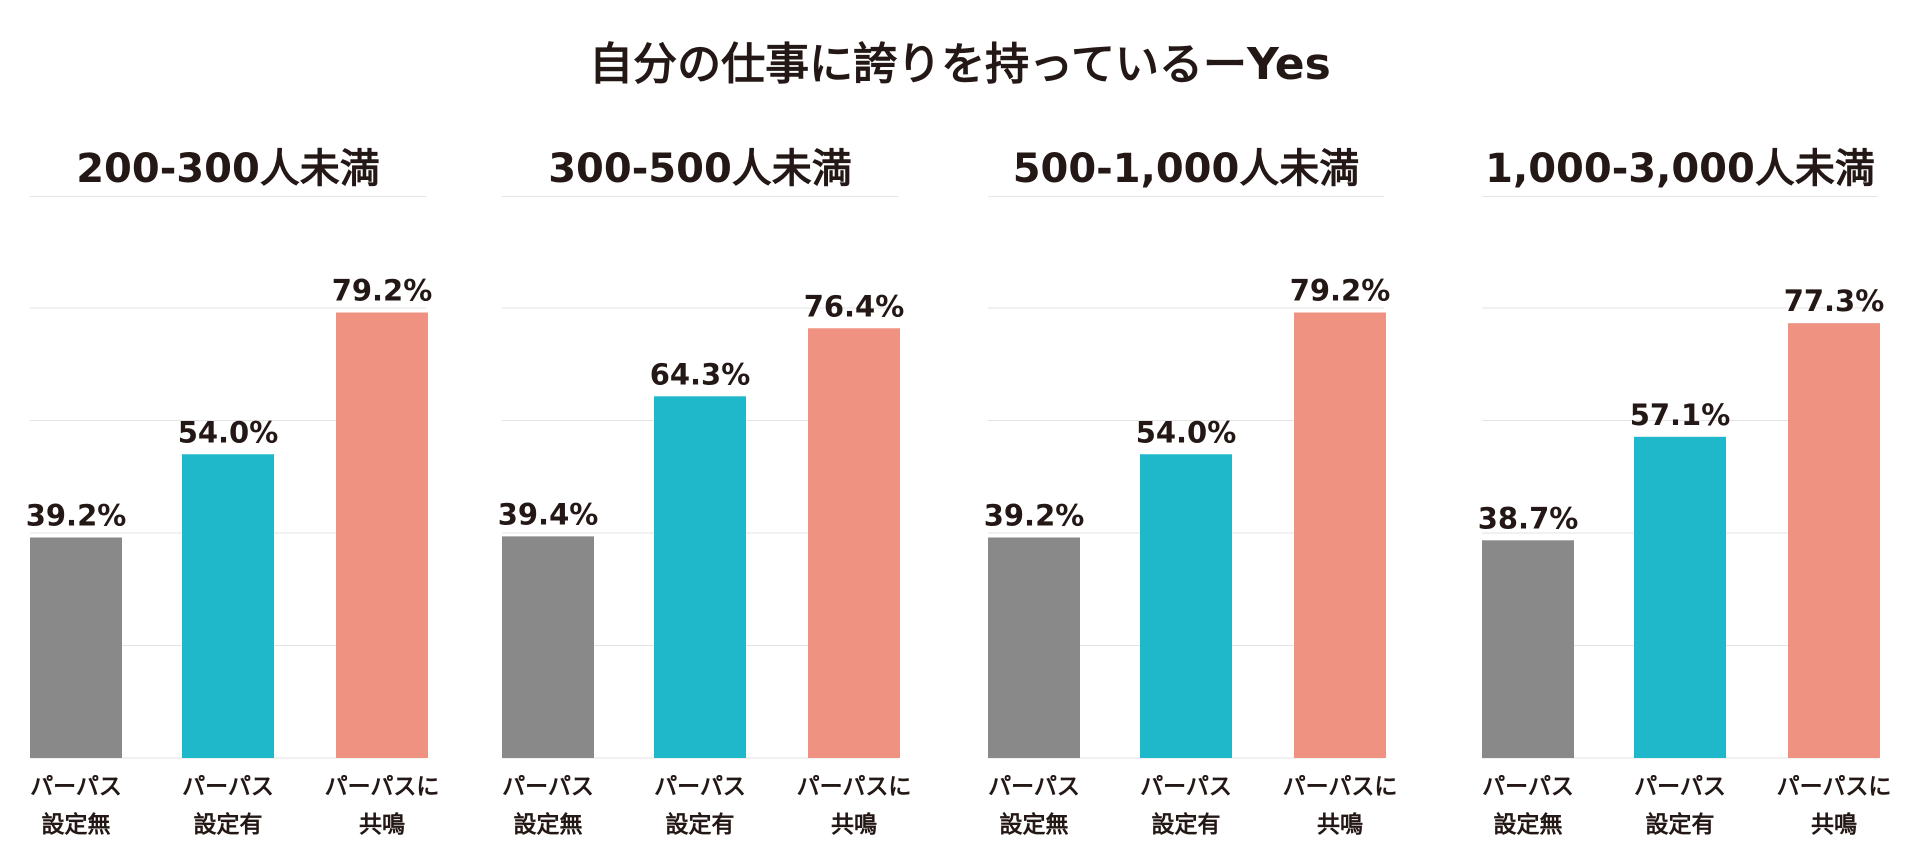 The width and height of the screenshot is (1920, 845). Describe the element at coordinates (548, 514) in the screenshot. I see `data-label: 39.4%` at that location.